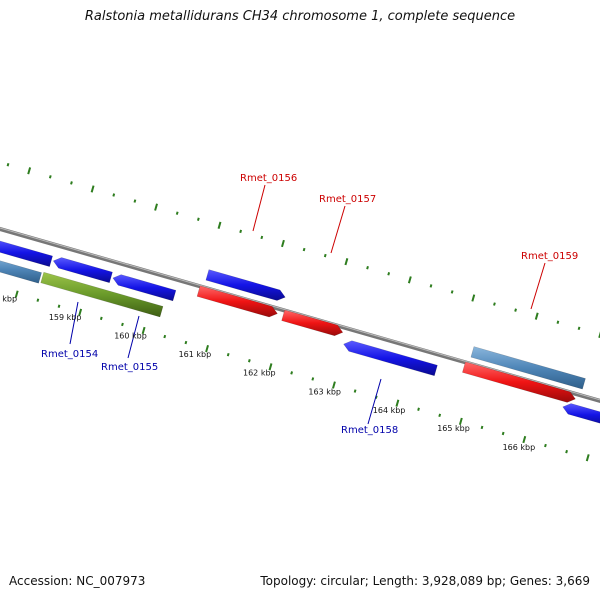  What do you see at coordinates (549, 256) in the screenshot?
I see `gene-label: Rmet_0159` at bounding box center [549, 256].